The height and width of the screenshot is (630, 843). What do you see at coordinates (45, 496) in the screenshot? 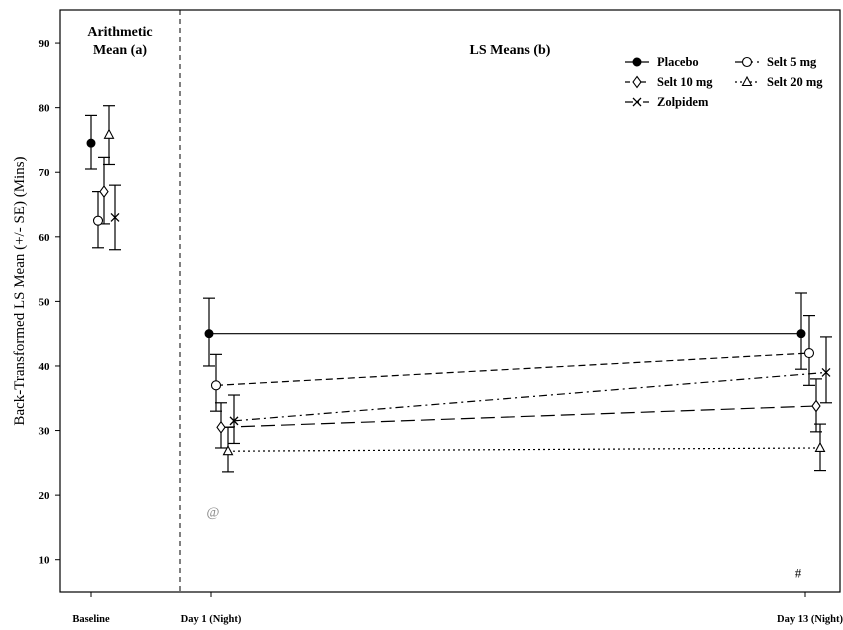
I see `y-tick-label-20: 20` at bounding box center [45, 496].